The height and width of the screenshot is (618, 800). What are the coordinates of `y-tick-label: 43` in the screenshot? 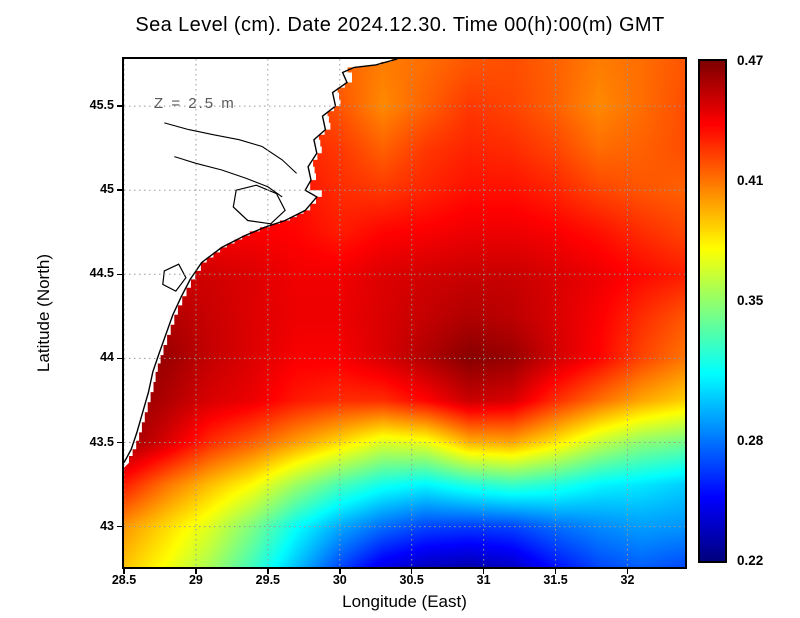 It's located at (107, 525).